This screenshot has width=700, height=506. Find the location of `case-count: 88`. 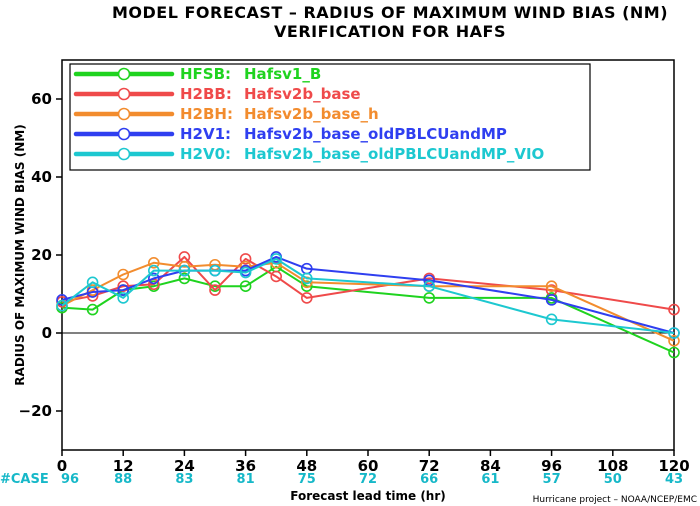

case-count: 88 is located at coordinates (123, 479).